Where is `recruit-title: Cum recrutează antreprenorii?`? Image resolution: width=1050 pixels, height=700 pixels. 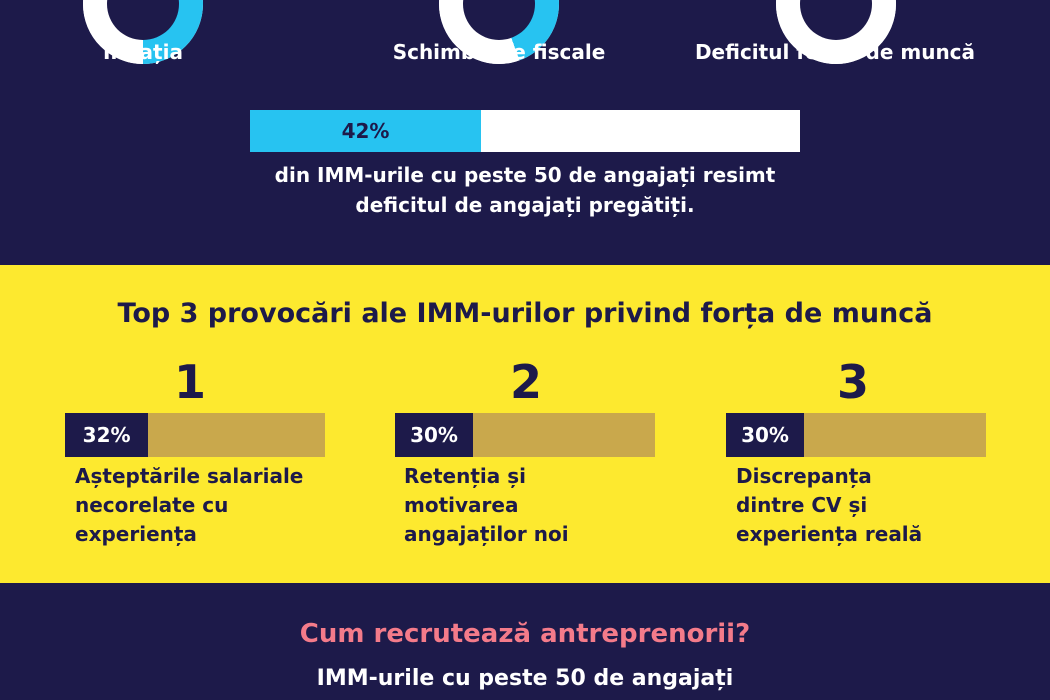
recruit-title: Cum recrutează antreprenorii? is located at coordinates (525, 634).